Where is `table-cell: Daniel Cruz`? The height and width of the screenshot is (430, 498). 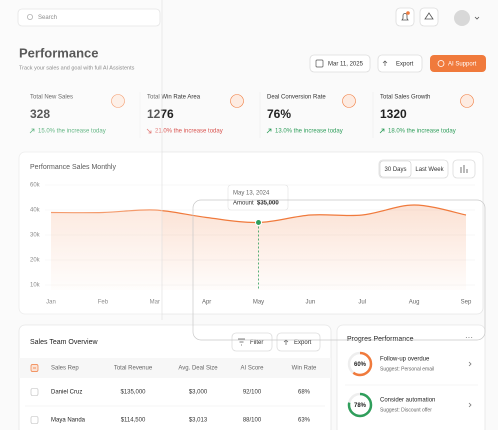
table-cell: Daniel Cruz is located at coordinates (66, 393).